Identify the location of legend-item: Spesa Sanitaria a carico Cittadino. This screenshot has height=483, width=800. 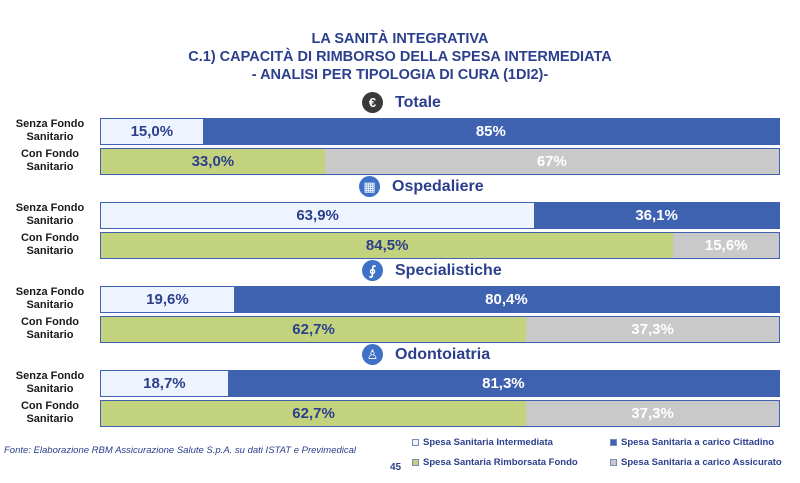
(692, 442).